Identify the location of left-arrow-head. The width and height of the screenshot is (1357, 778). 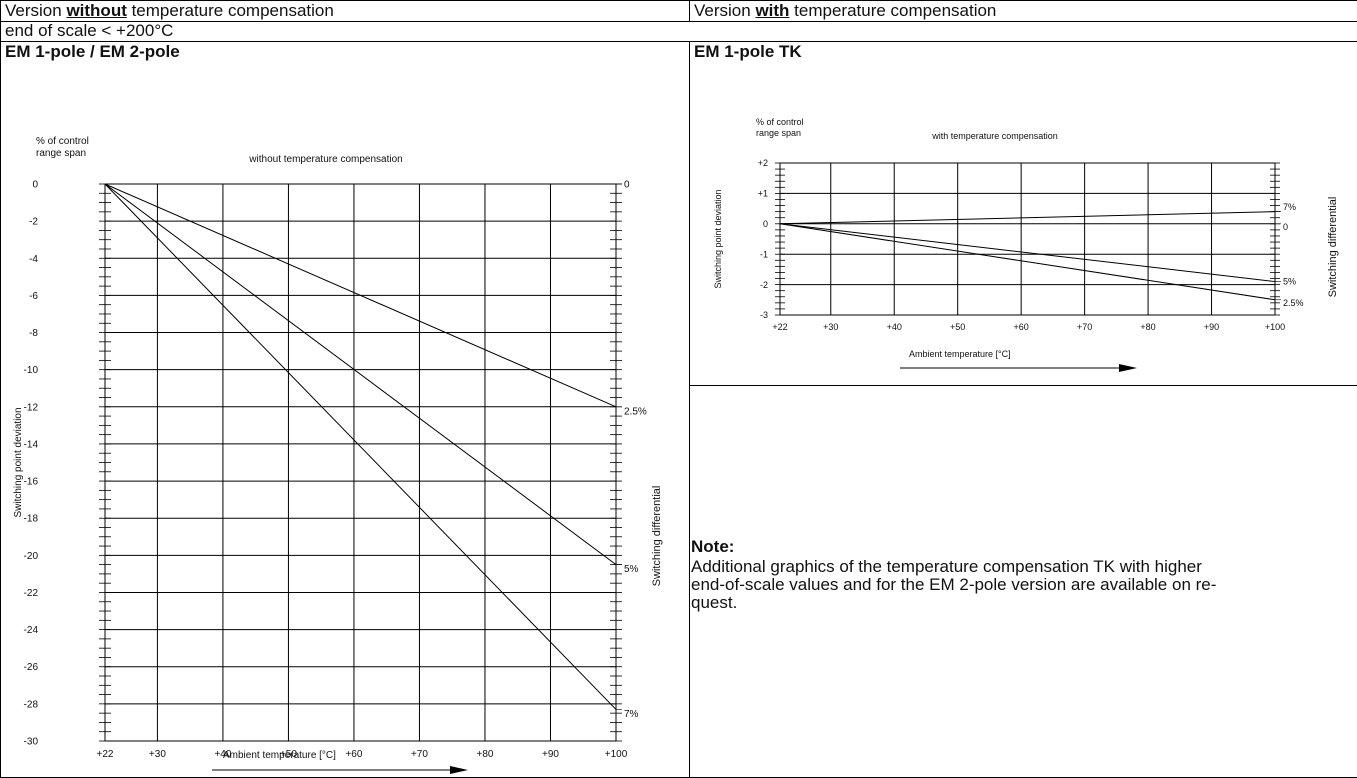
(459, 770).